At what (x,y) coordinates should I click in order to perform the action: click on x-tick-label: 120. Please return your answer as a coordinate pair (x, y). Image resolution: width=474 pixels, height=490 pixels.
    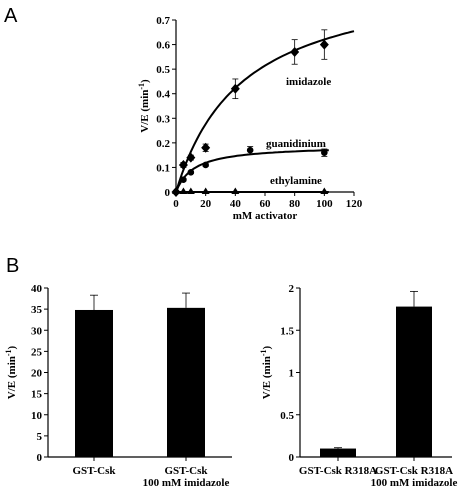
    Looking at the image, I should click on (354, 204).